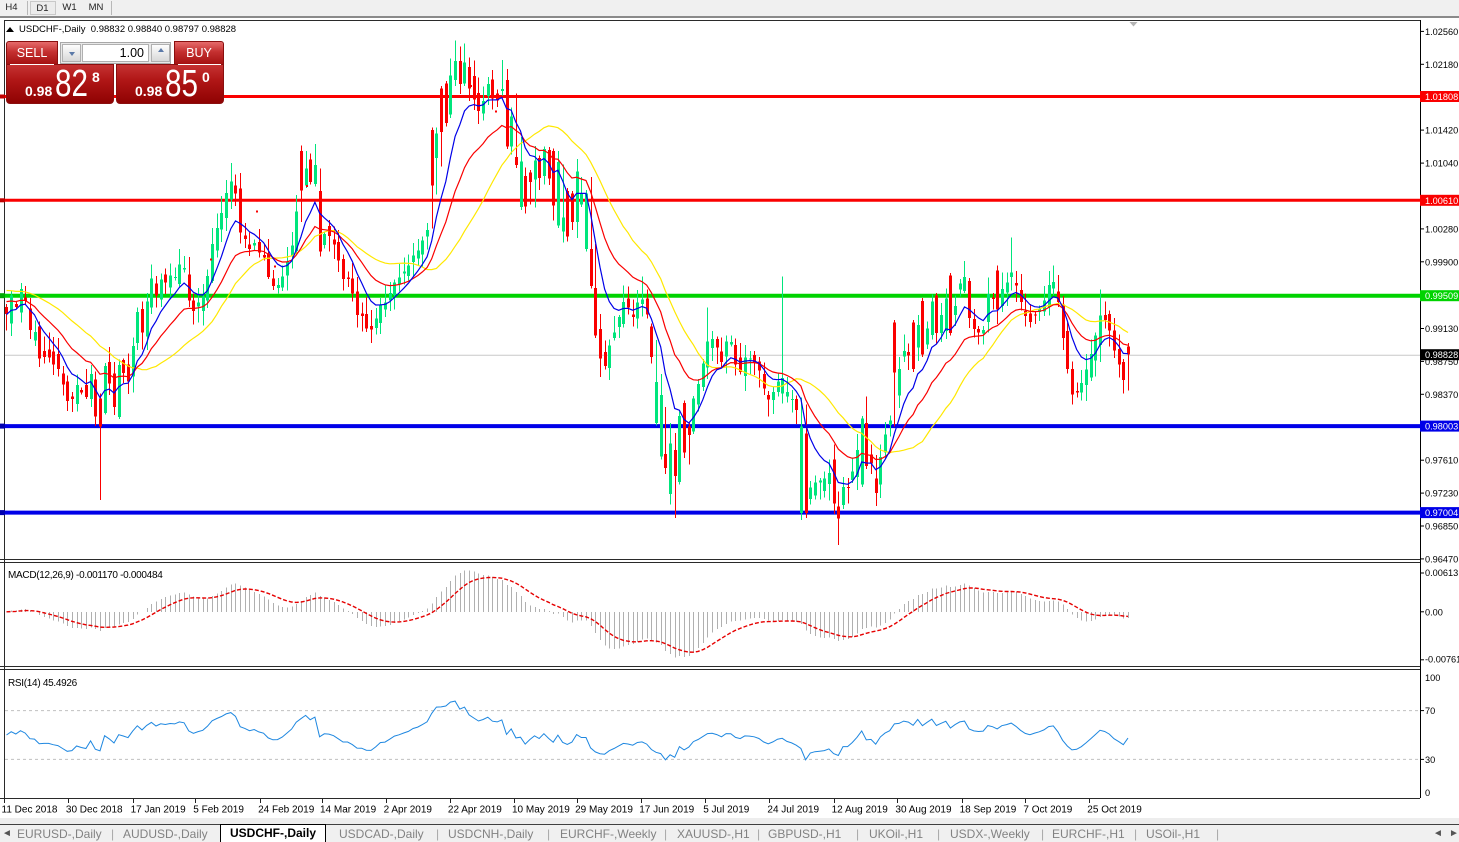 The width and height of the screenshot is (1459, 842). Describe the element at coordinates (1427, 793) in the screenshot. I see `svg-text: 0` at that location.